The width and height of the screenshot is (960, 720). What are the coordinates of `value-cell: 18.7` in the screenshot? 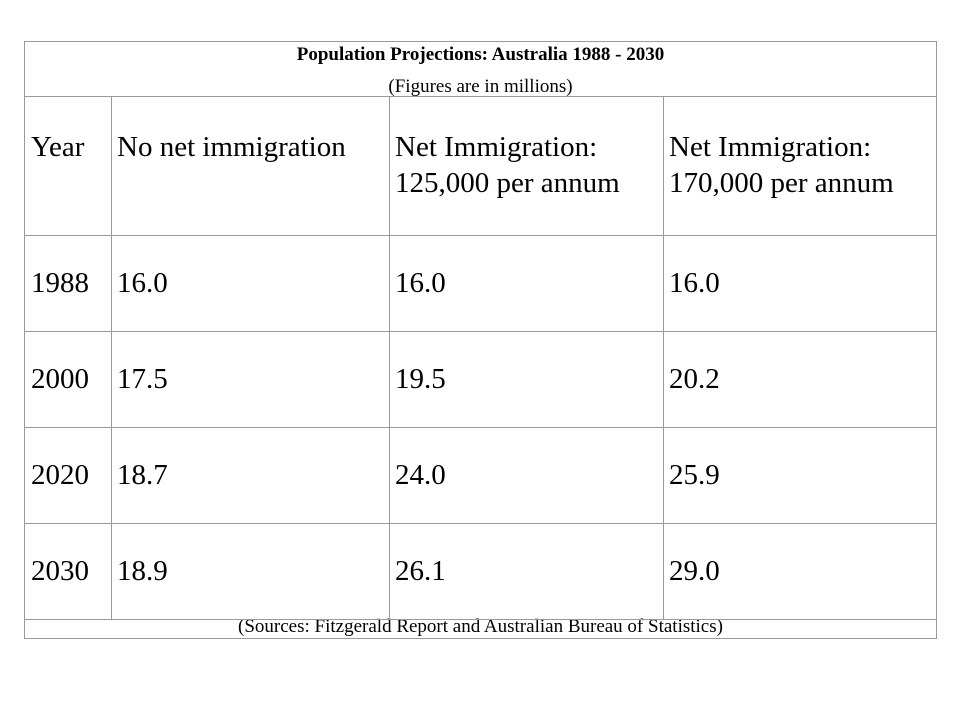 It's located at (142, 475).